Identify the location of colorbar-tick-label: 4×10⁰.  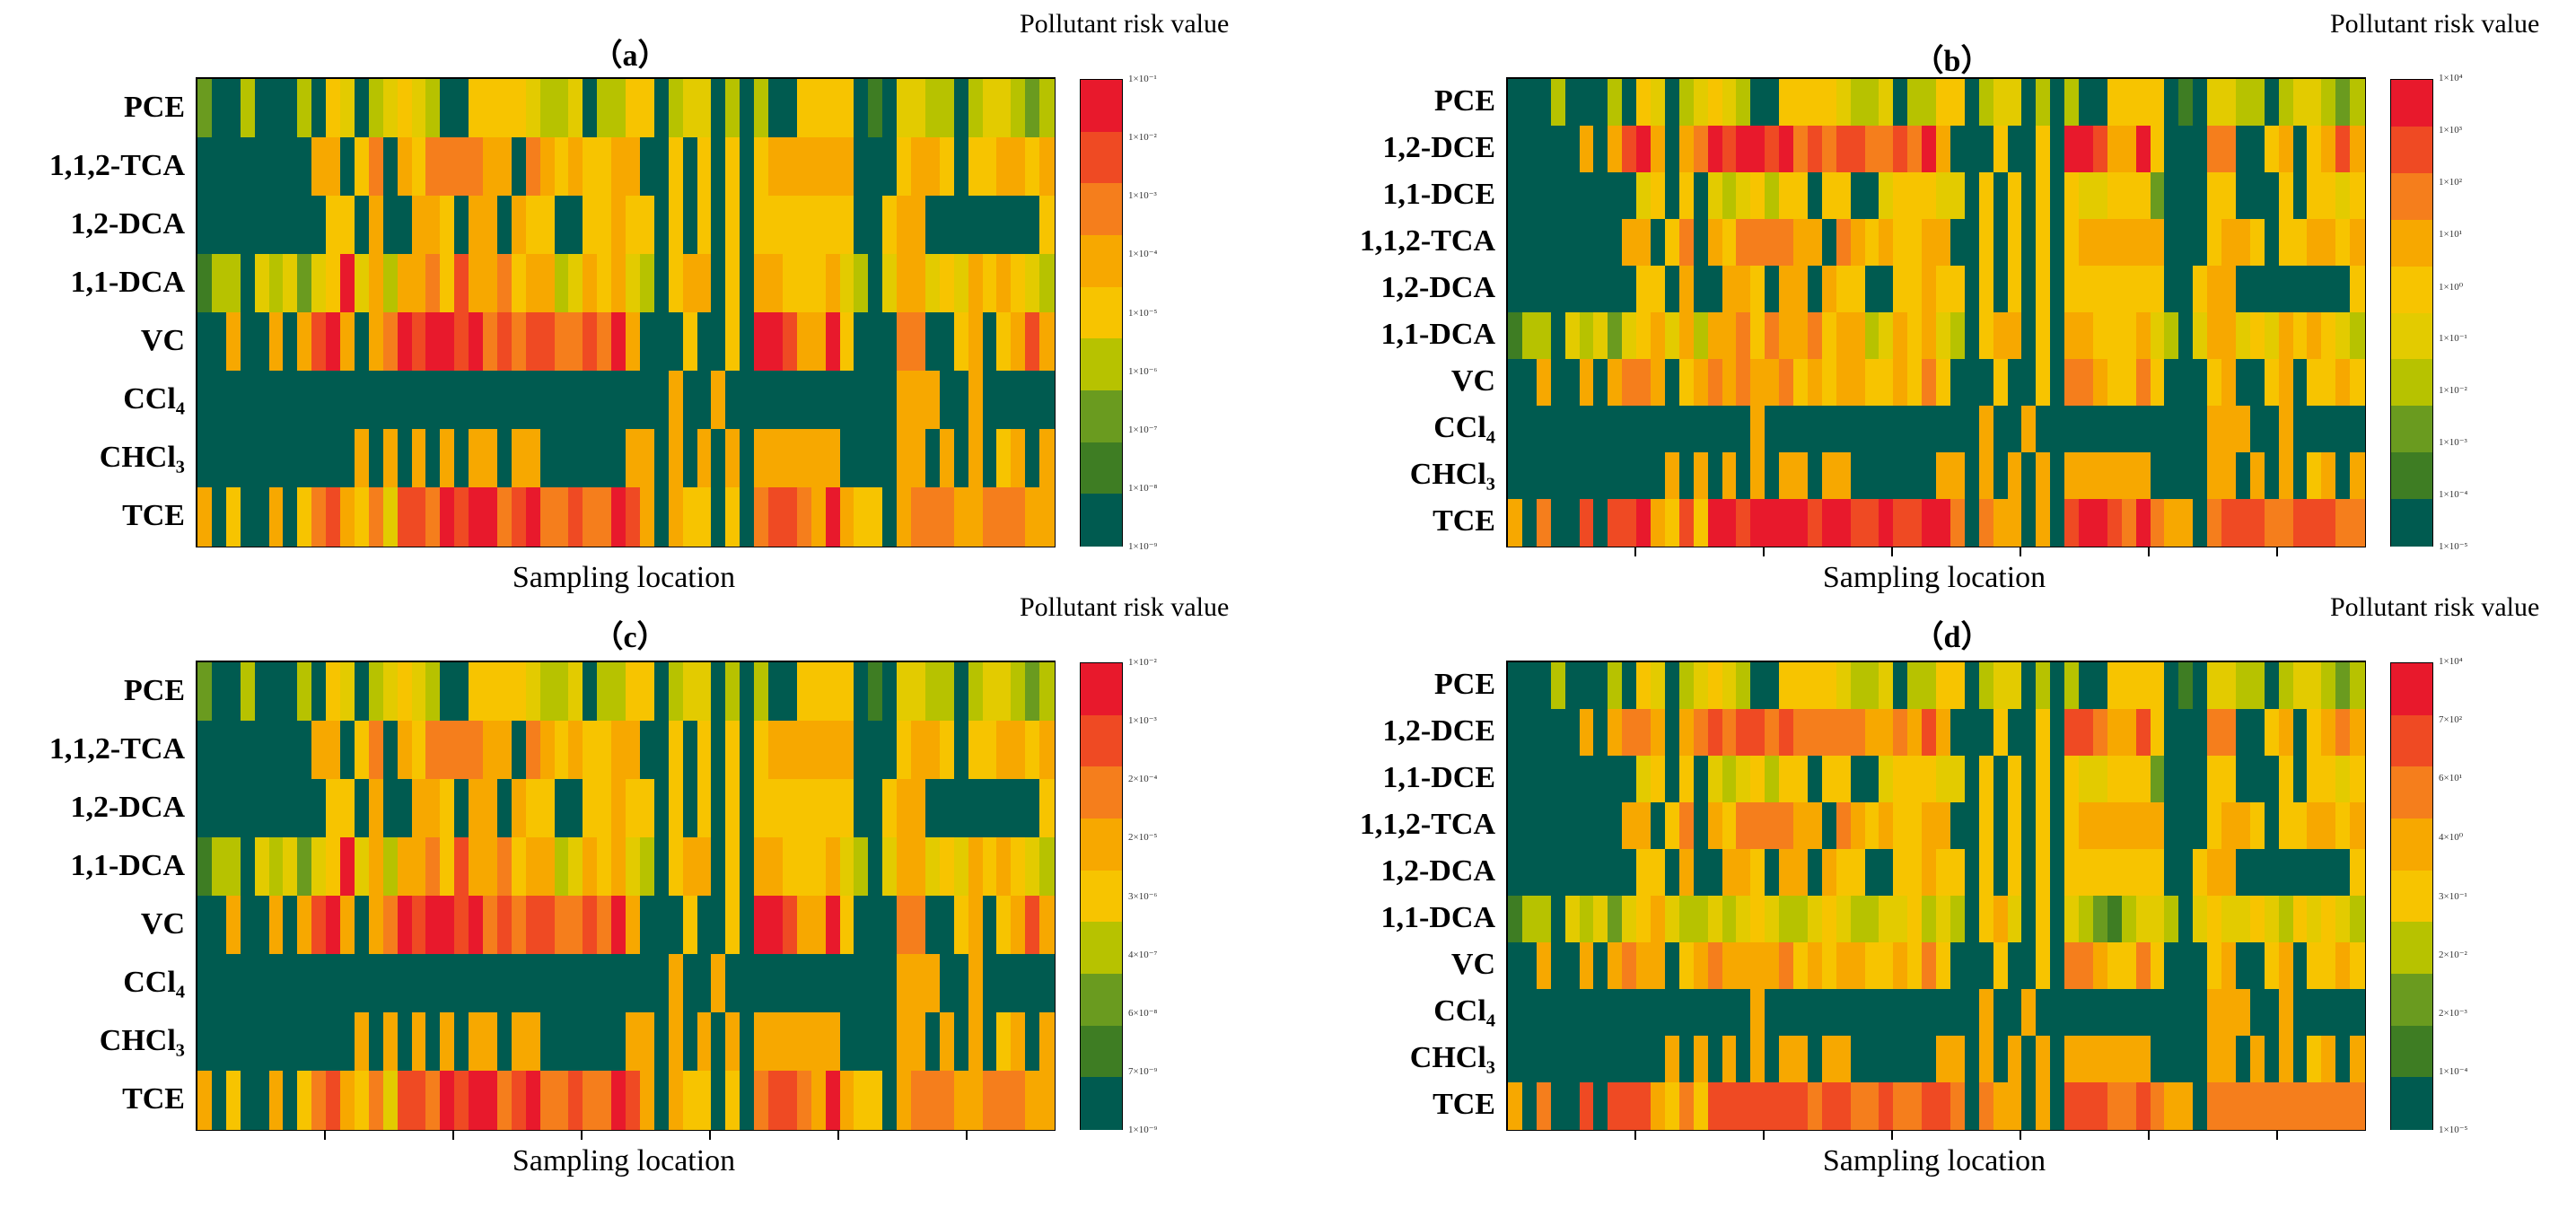
(2451, 838).